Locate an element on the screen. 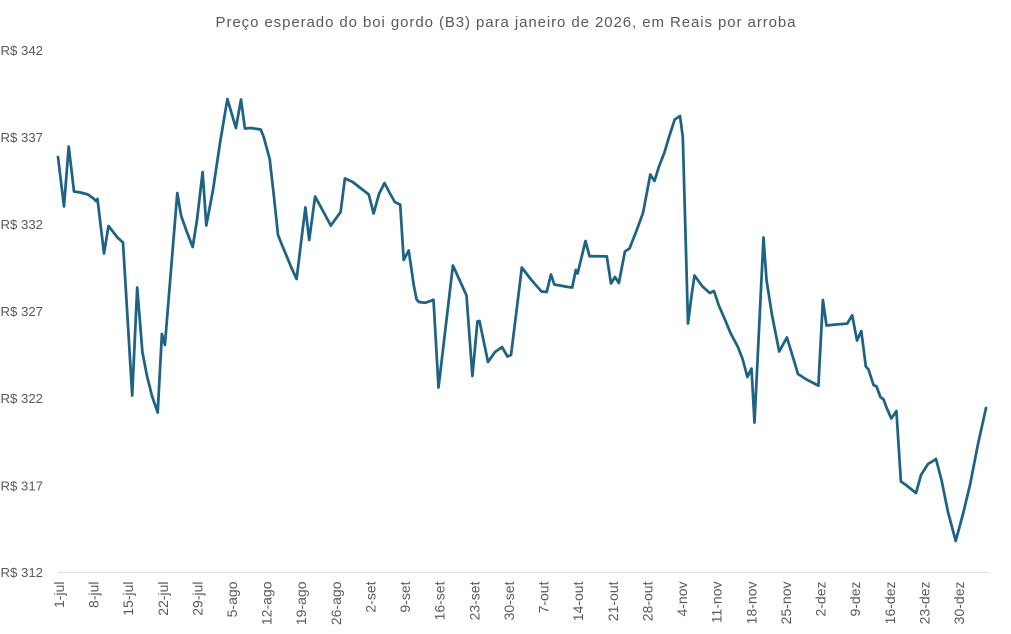  svg-text: R$ 312 is located at coordinates (21, 572).